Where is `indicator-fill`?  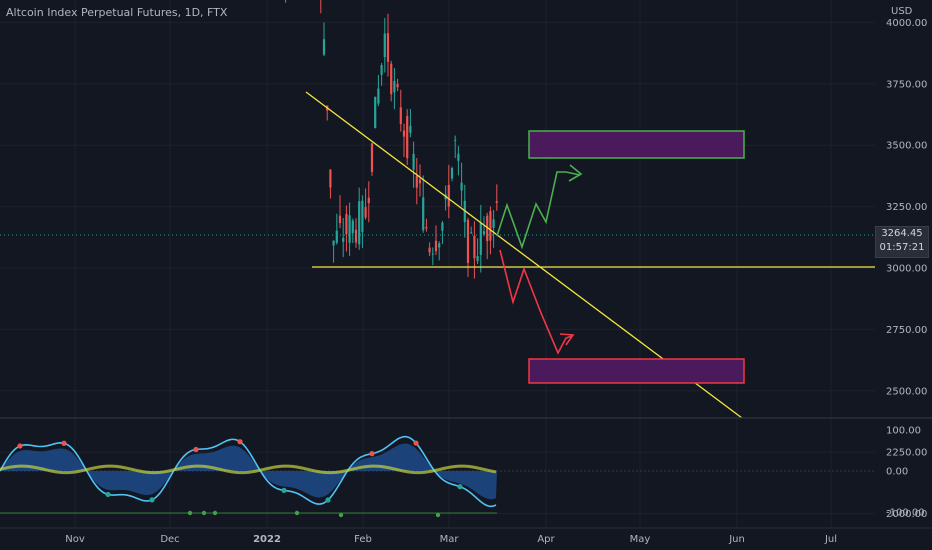
indicator-fill is located at coordinates (248, 471).